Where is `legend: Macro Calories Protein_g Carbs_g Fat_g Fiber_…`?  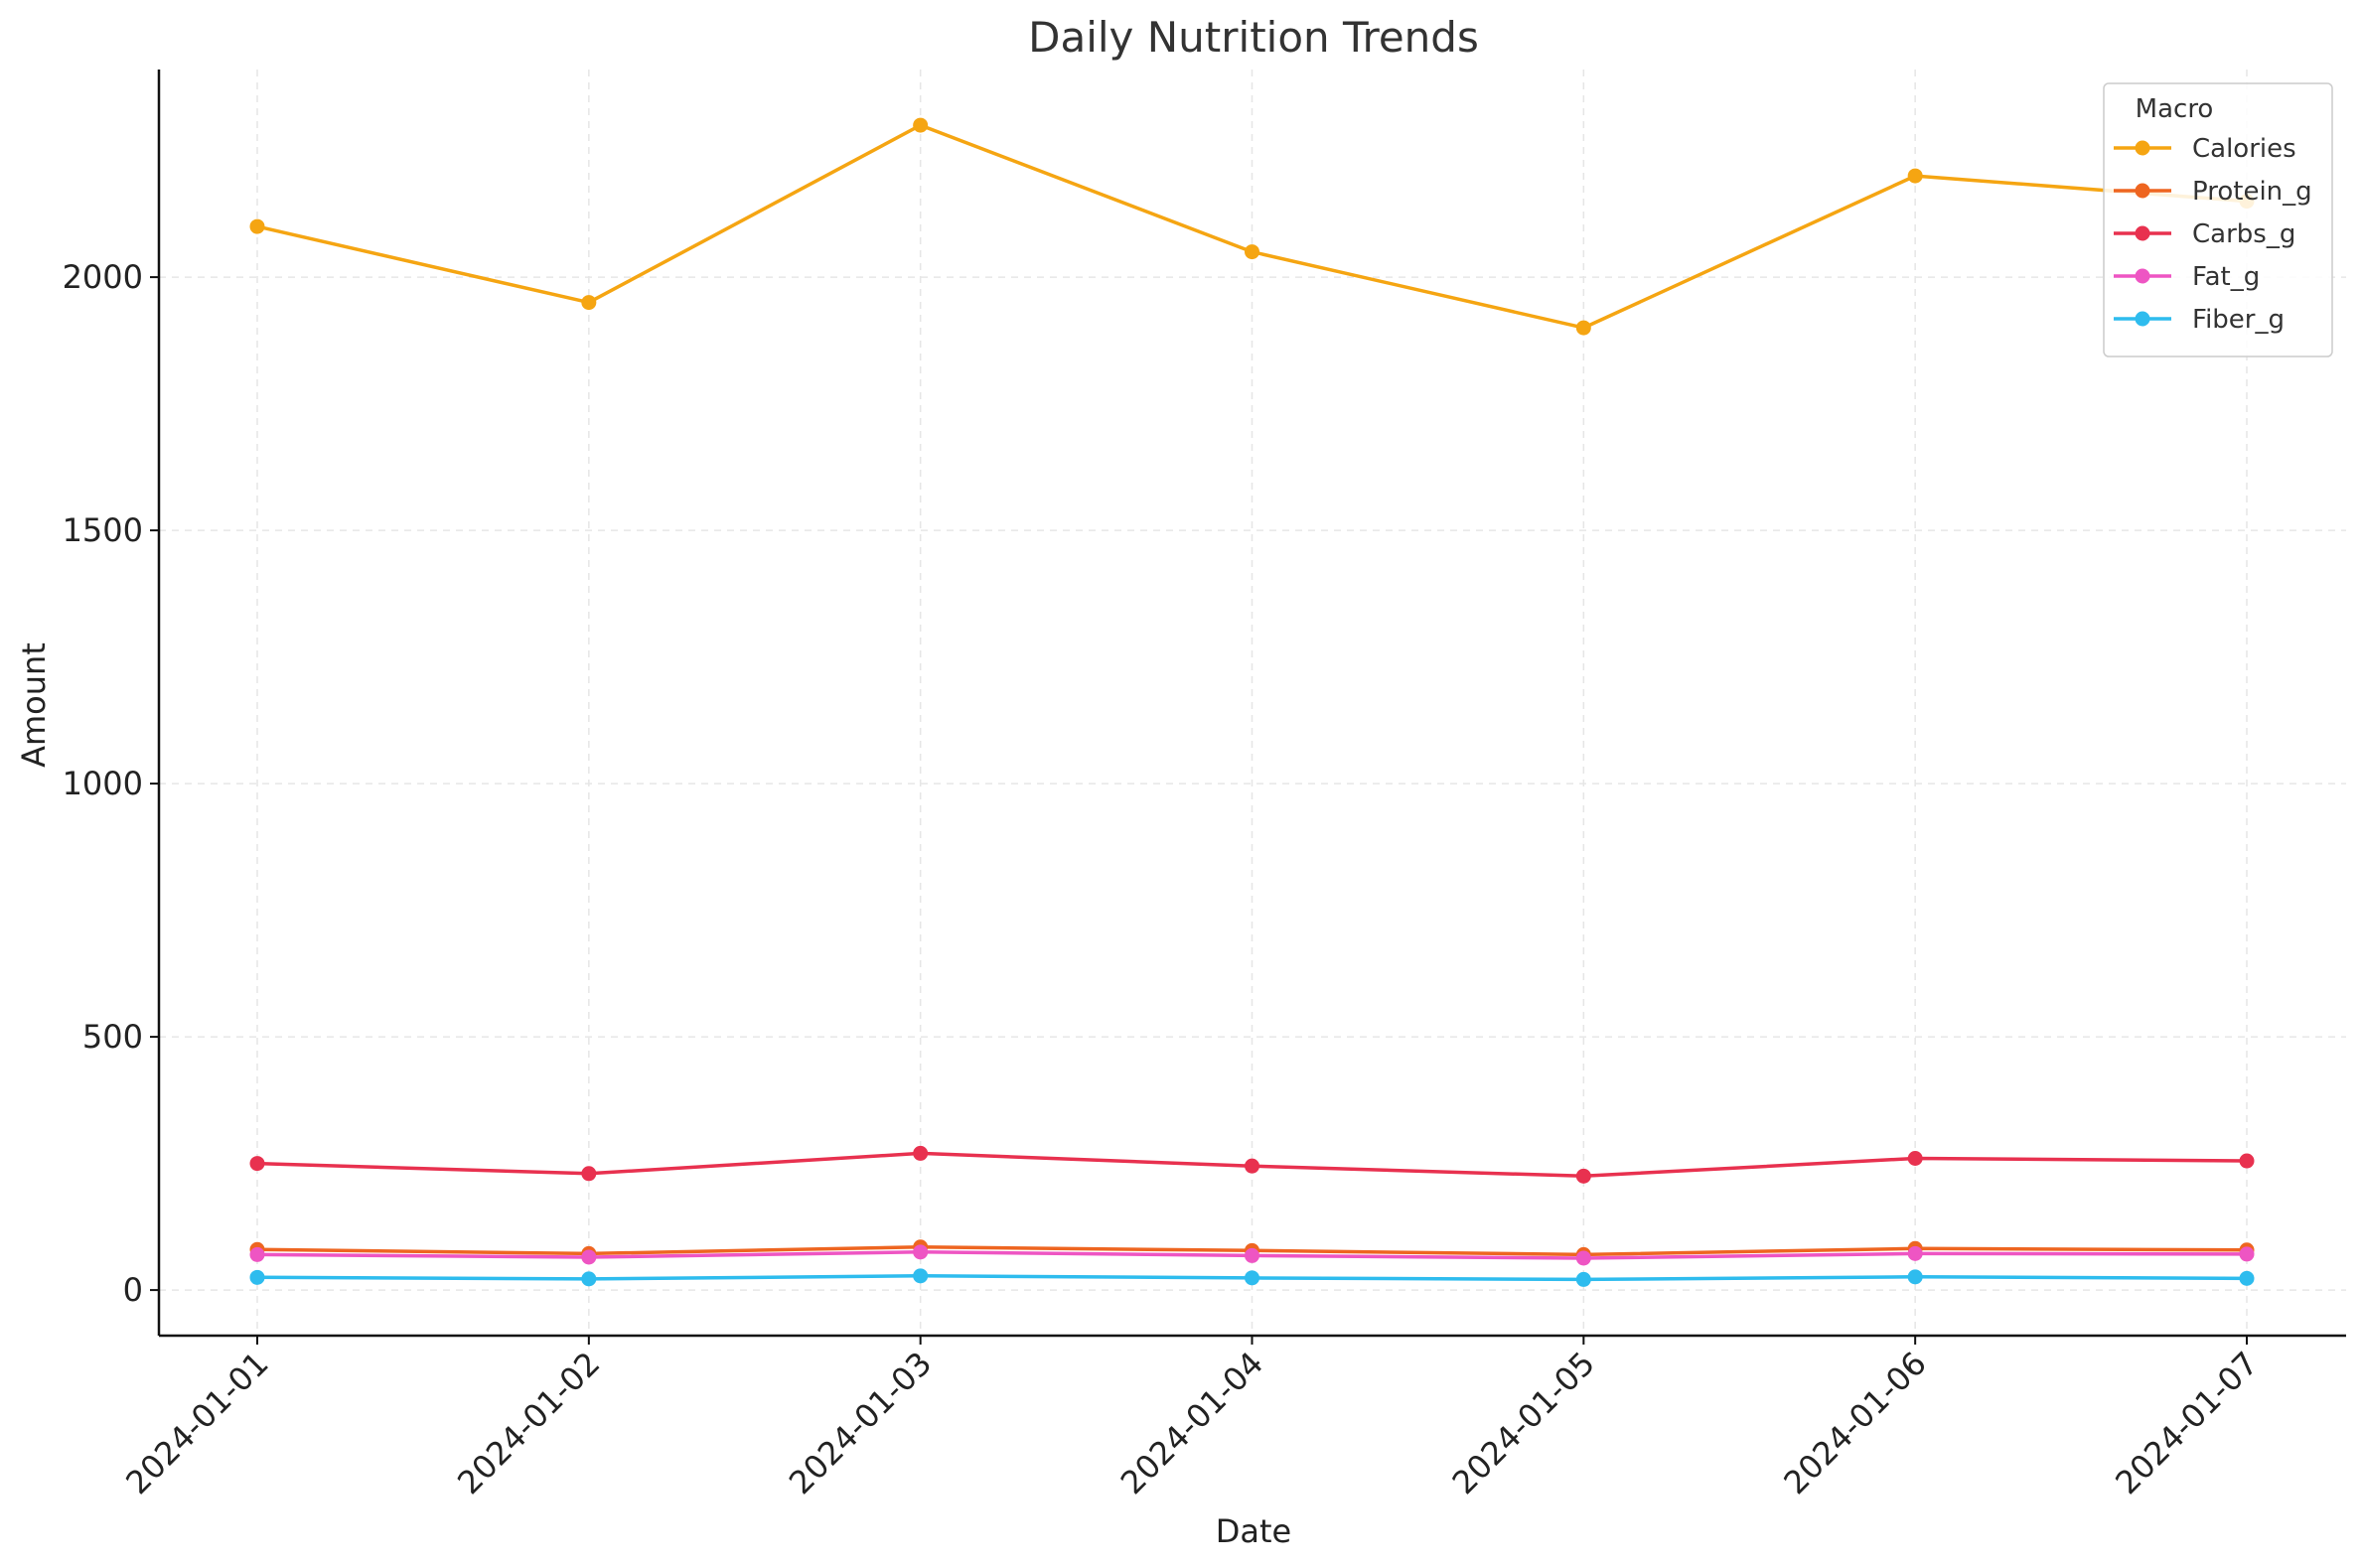 legend: Macro Calories Protein_g Carbs_g Fat_g Fiber_… is located at coordinates (2218, 219).